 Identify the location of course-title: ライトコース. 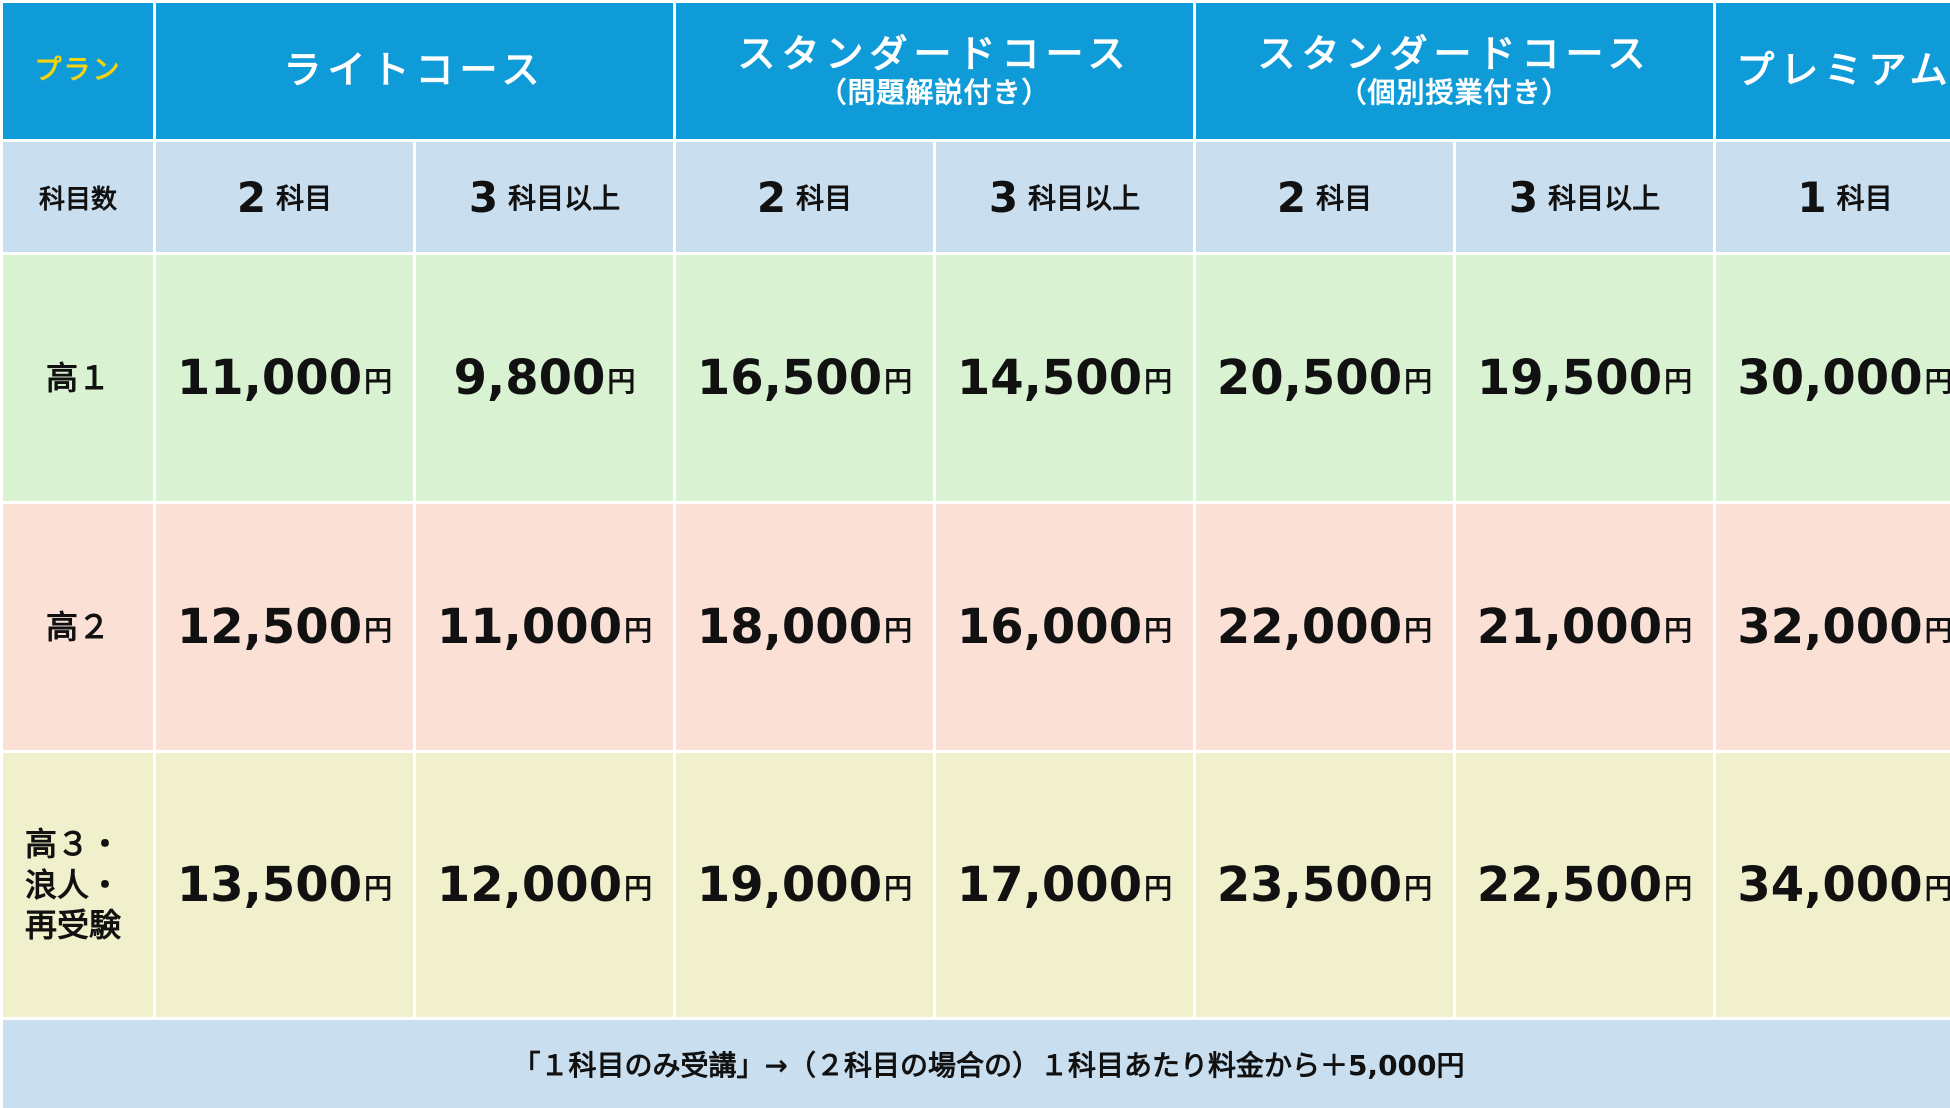
(414, 70).